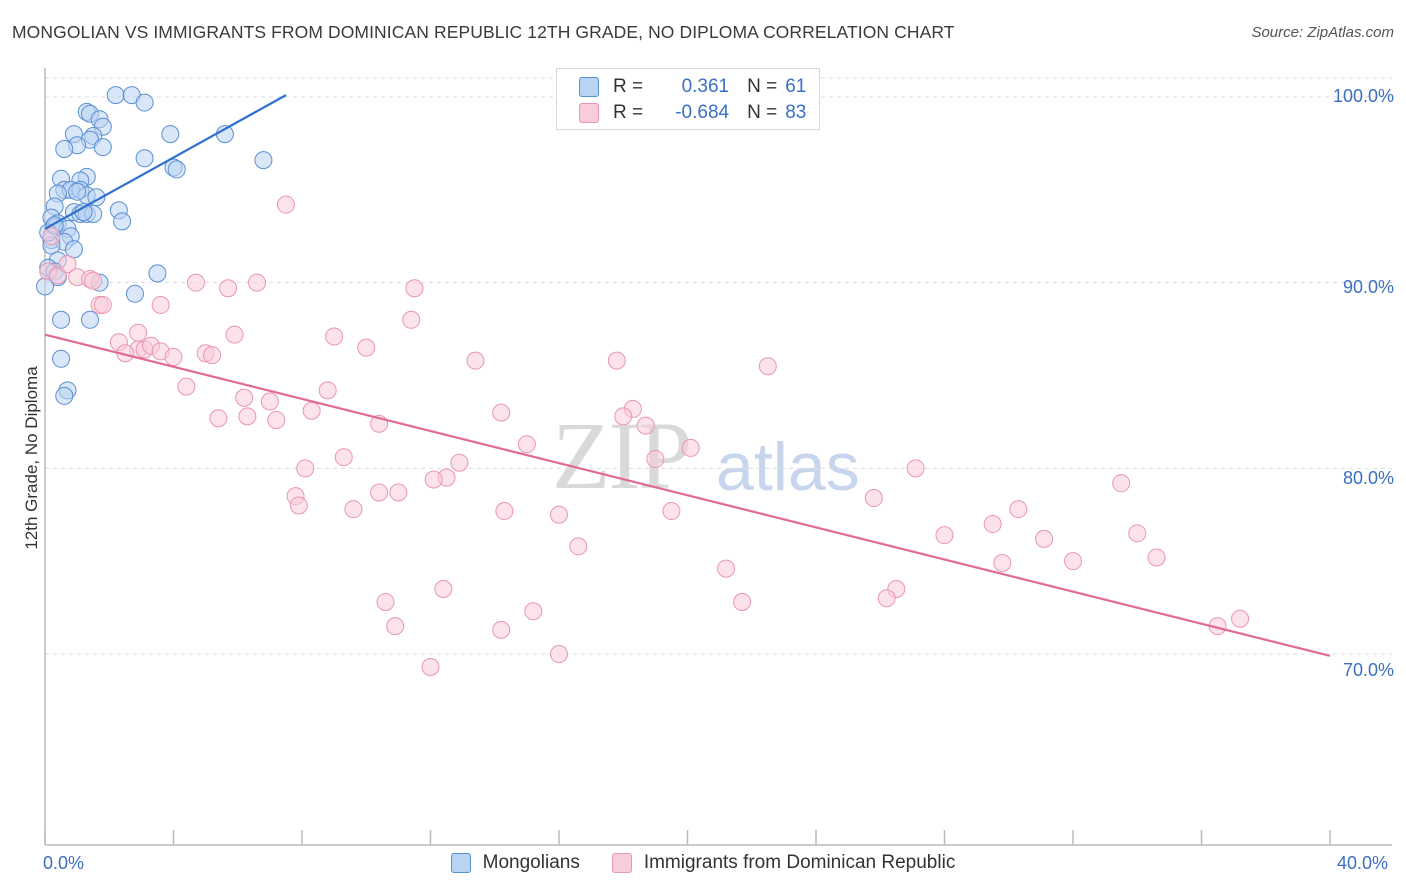 This screenshot has width=1406, height=892. I want to click on y-tick-label: 70.0%, so click(1368, 670).